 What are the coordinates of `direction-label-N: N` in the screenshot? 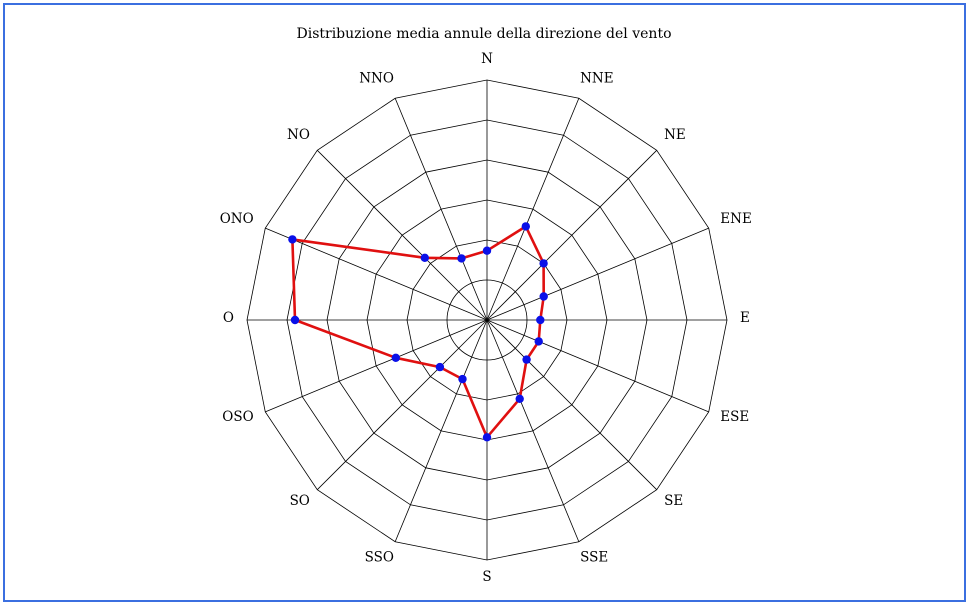 It's located at (487, 59).